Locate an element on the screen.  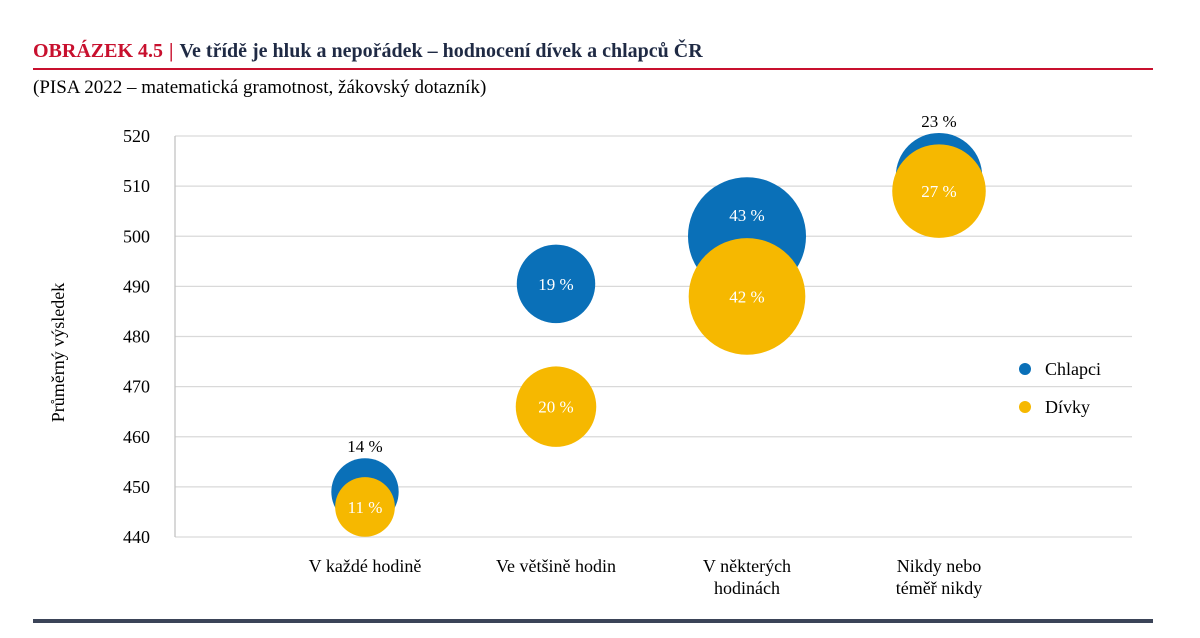
data-label-divky: 42 % is located at coordinates (746, 296).